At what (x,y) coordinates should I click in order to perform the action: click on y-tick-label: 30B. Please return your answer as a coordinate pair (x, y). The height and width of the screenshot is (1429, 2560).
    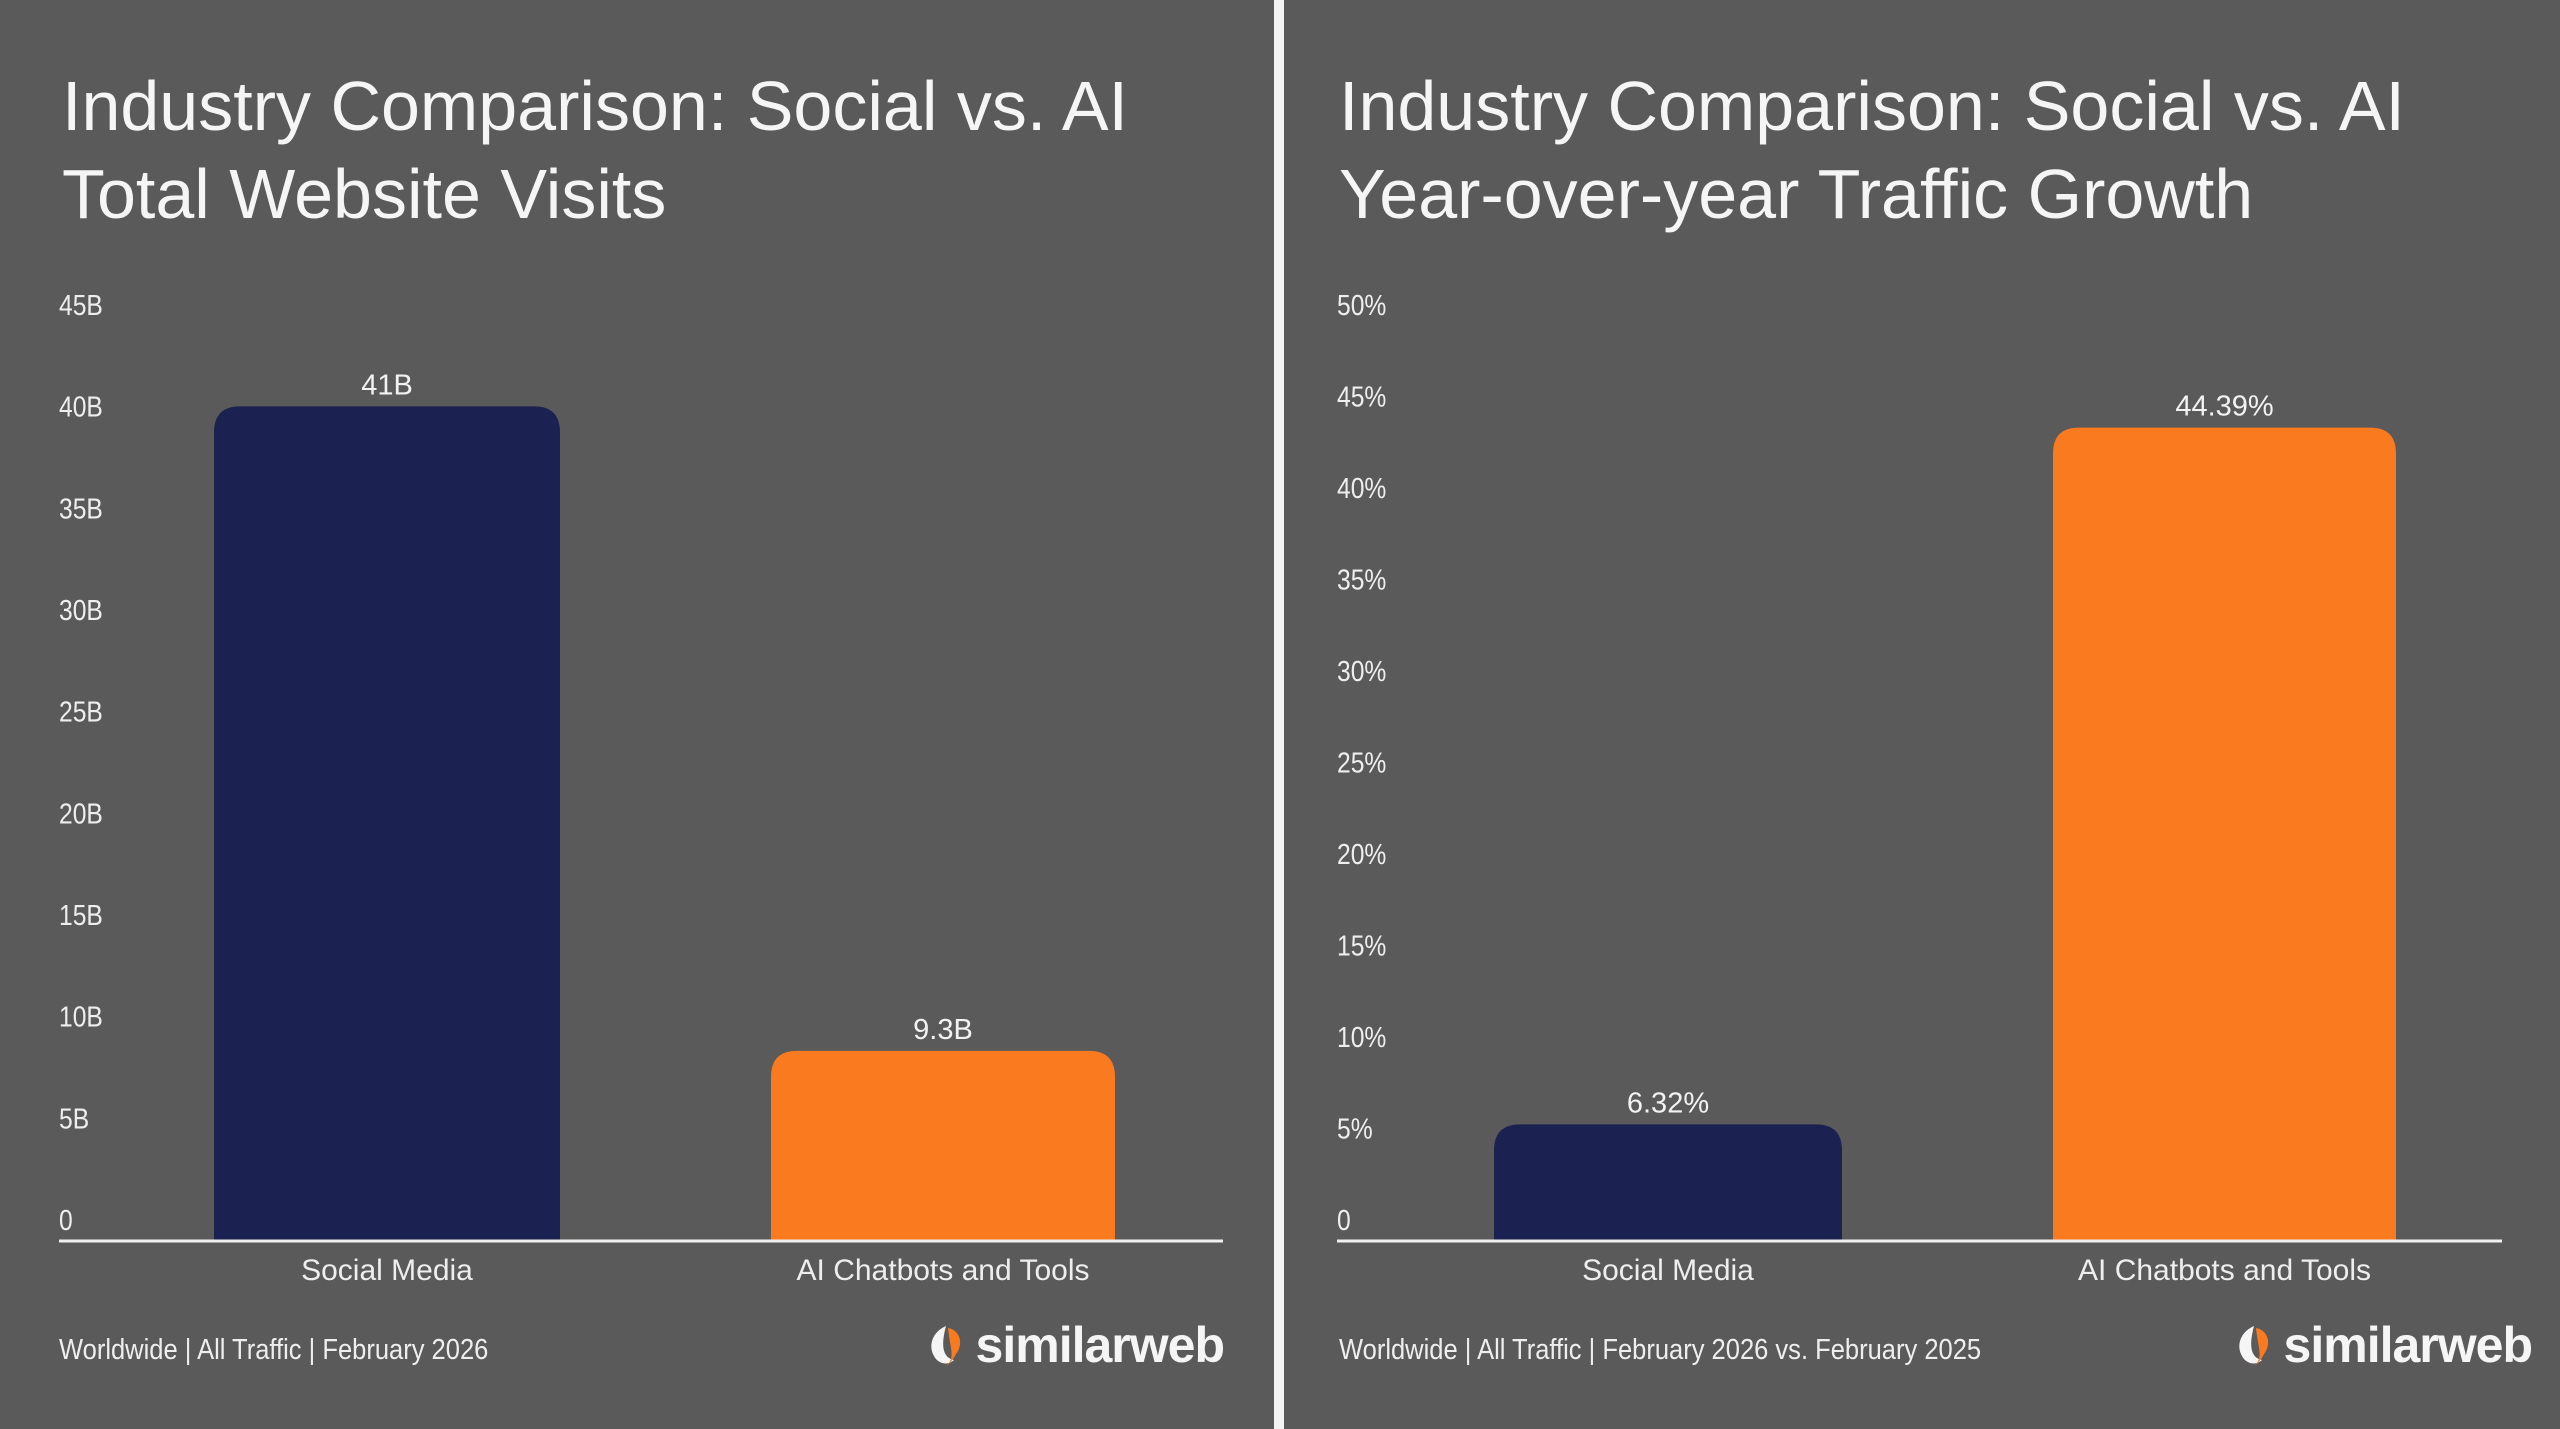
    Looking at the image, I should click on (81, 610).